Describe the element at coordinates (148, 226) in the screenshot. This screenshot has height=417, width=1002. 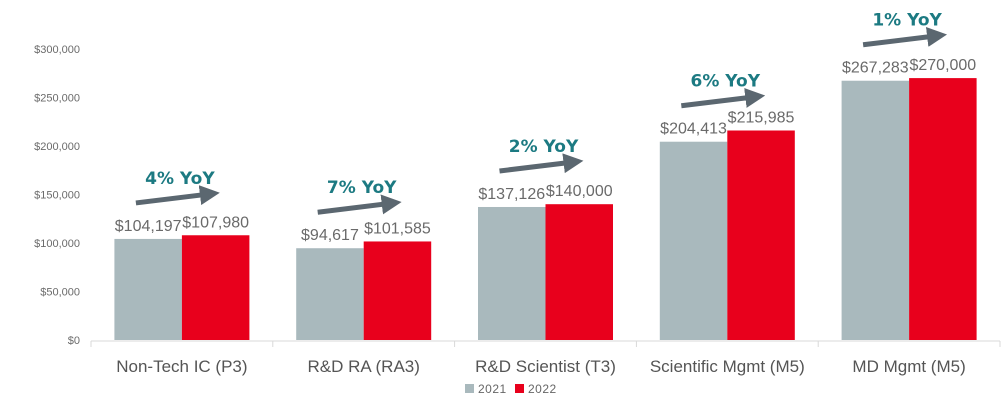
I see `data-label: $104,197` at that location.